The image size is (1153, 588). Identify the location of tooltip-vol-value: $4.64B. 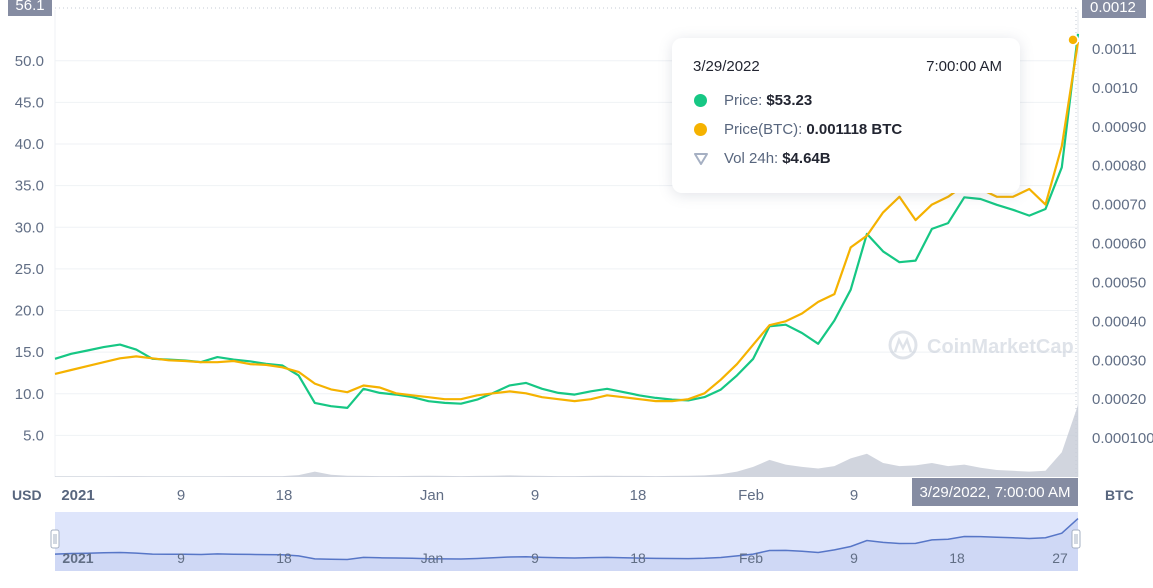
(806, 158).